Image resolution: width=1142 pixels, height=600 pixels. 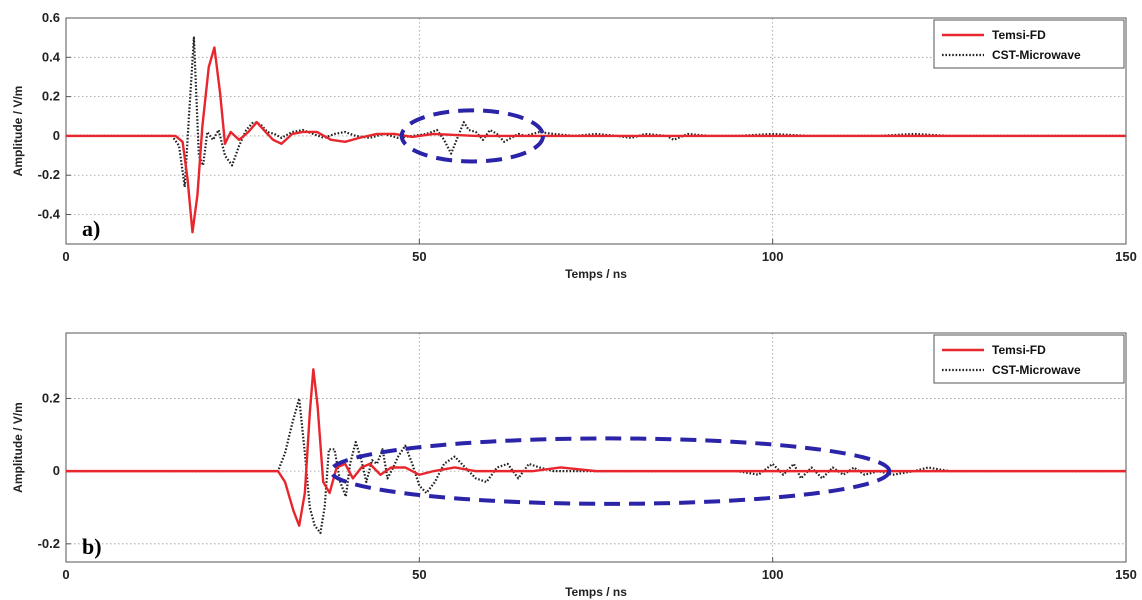 I want to click on panel-label: b), so click(x=92, y=546).